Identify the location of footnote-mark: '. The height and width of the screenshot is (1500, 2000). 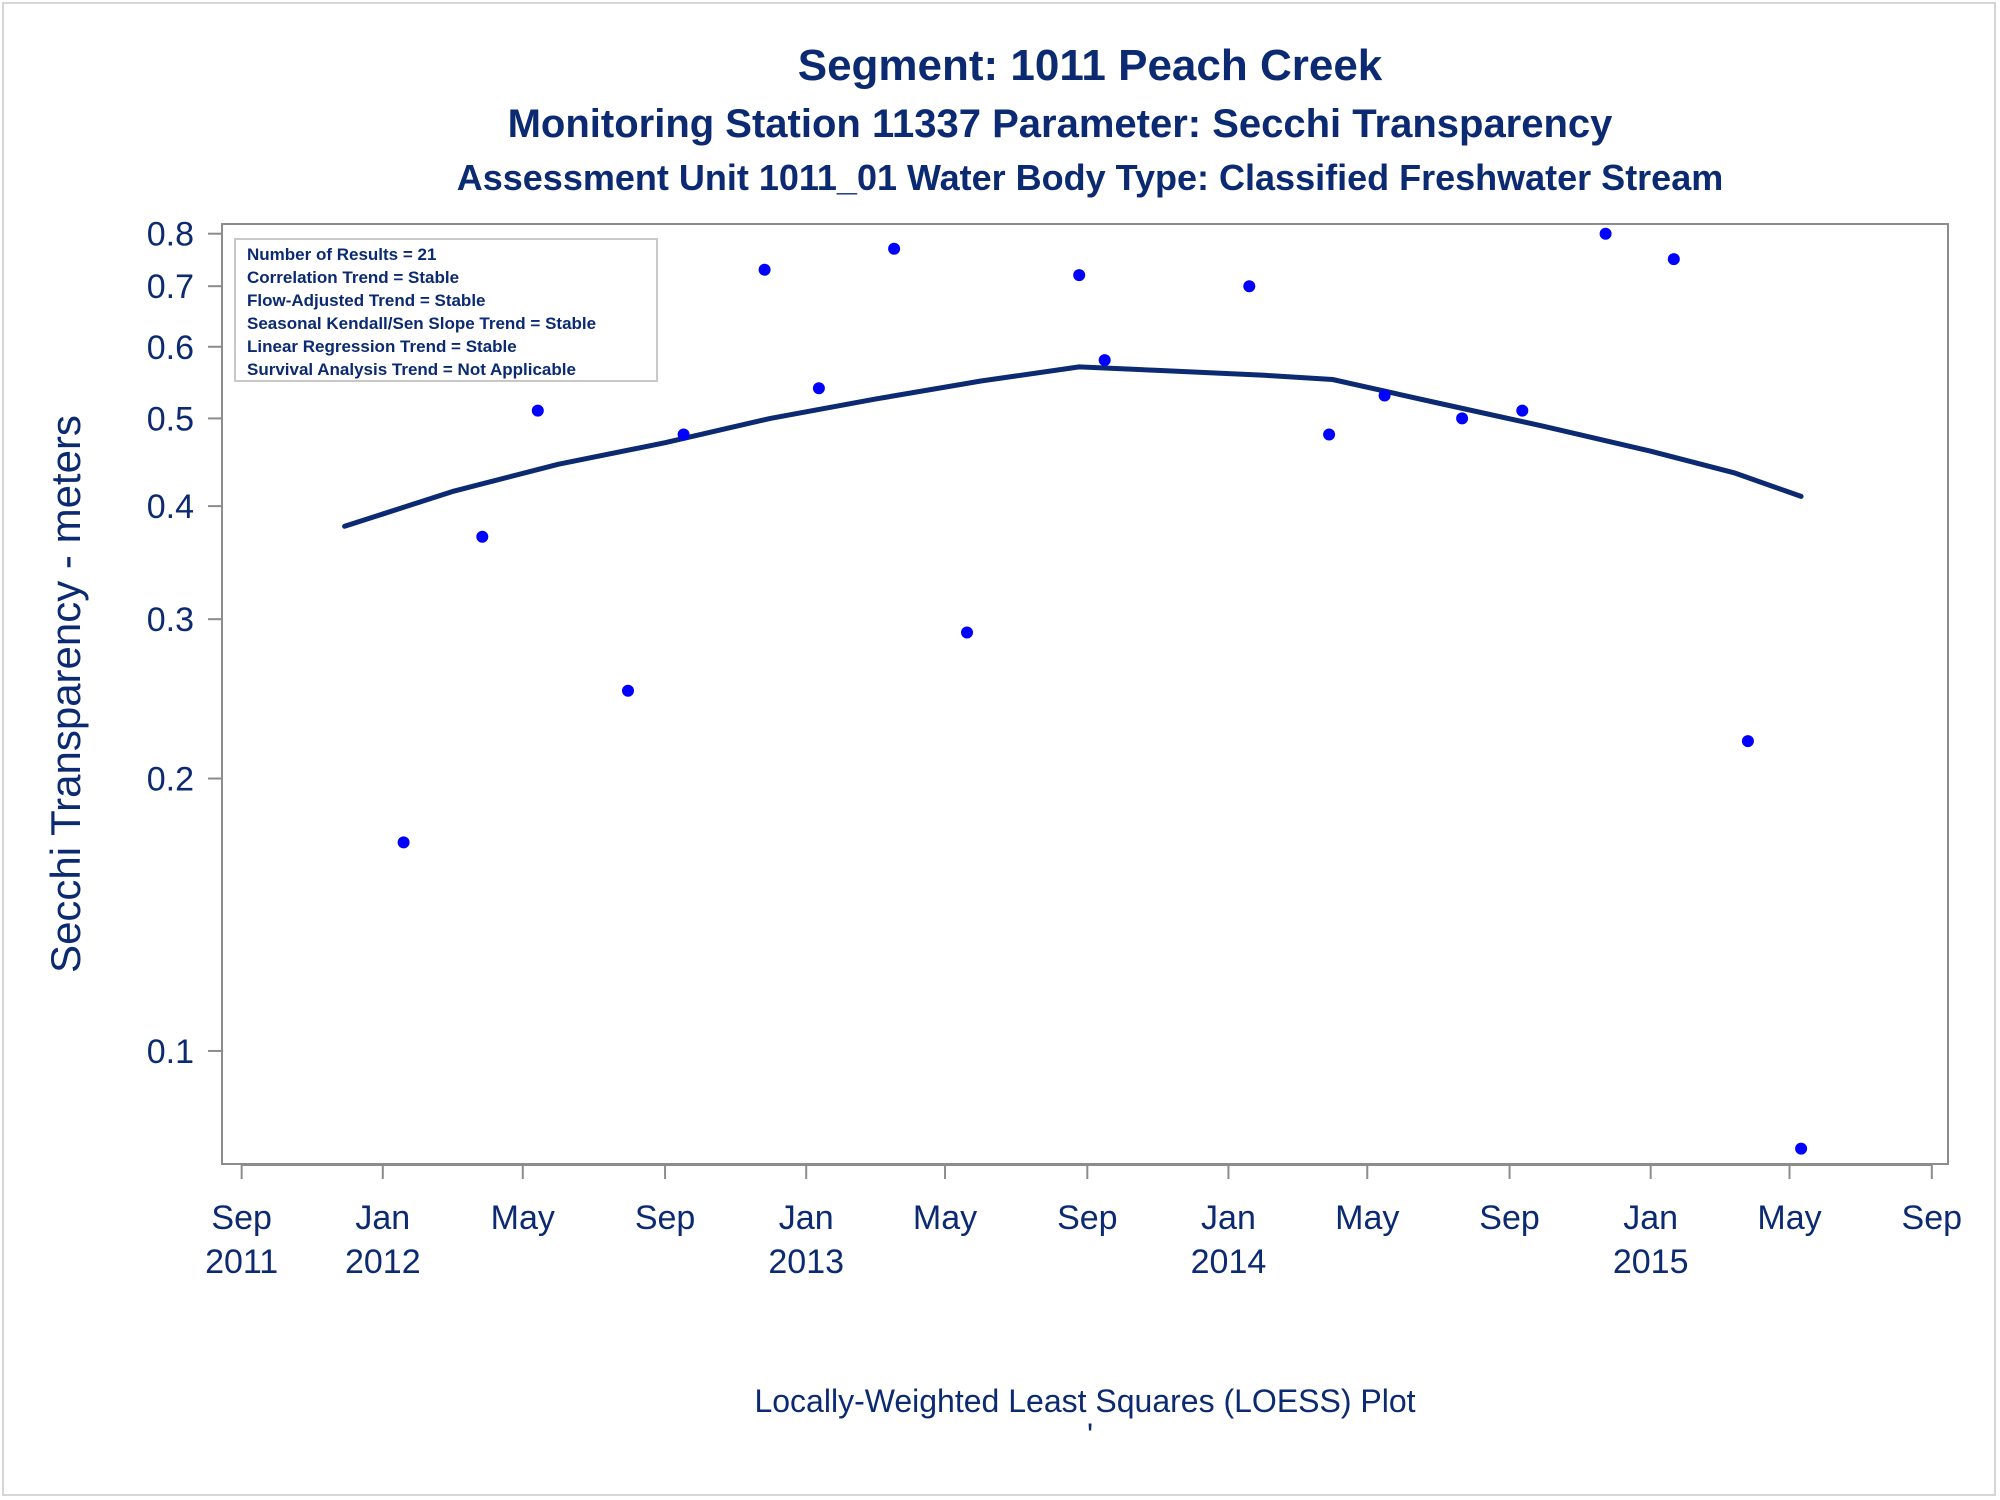
(1090, 1435).